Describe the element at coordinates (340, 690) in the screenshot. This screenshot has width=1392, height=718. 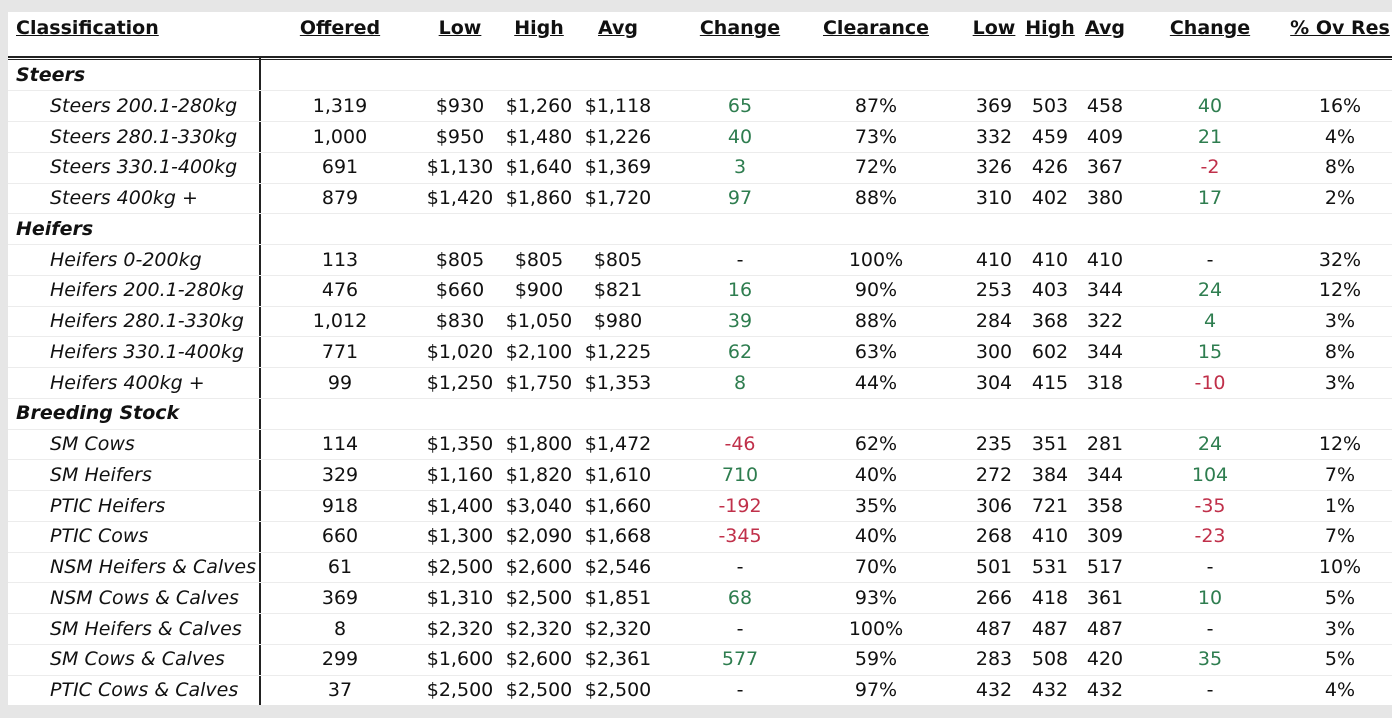
I see `cell: 37` at that location.